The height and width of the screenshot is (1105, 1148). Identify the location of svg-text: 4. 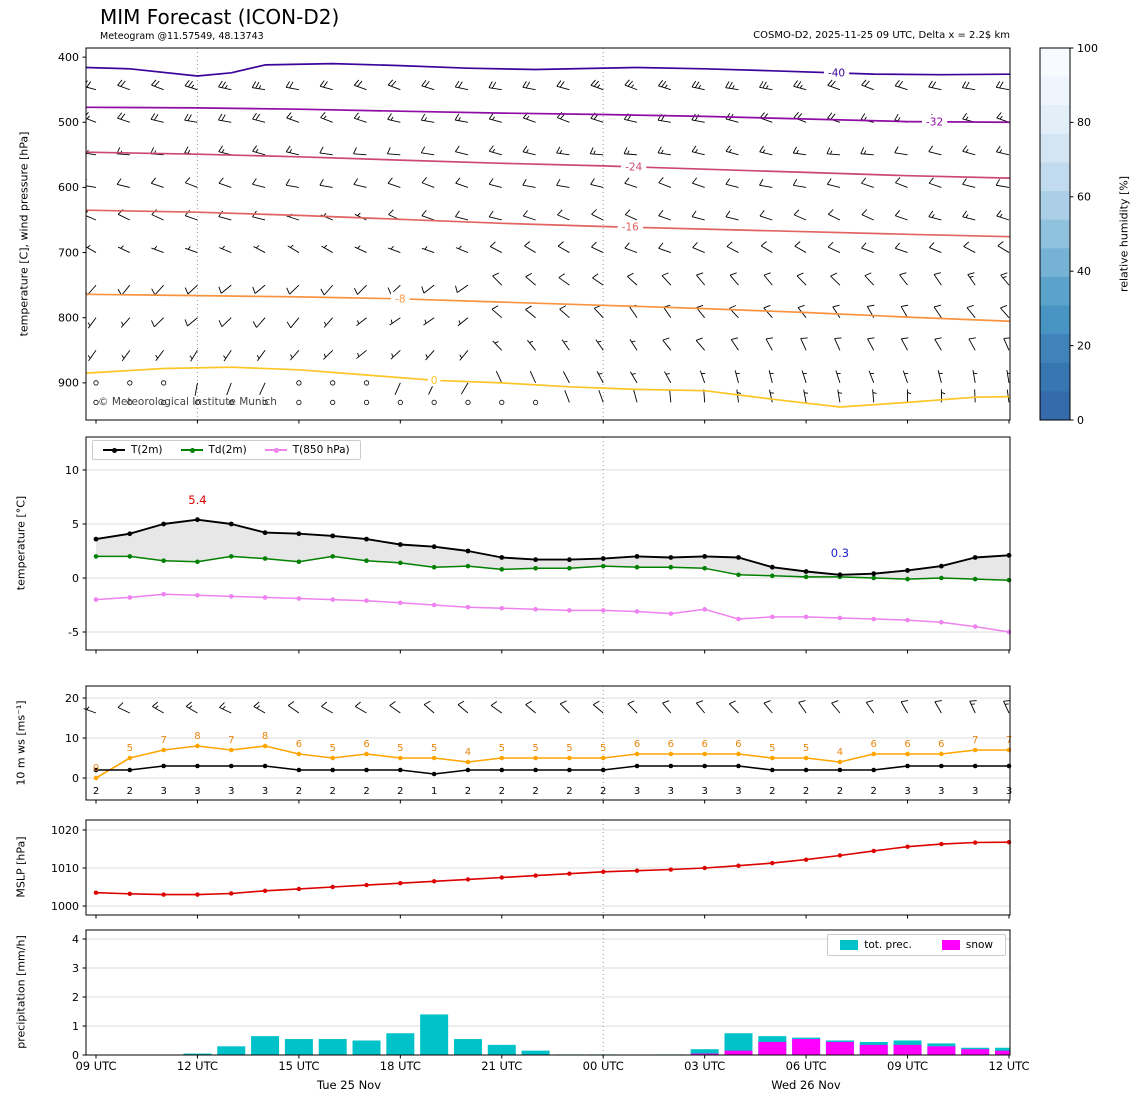
(468, 752).